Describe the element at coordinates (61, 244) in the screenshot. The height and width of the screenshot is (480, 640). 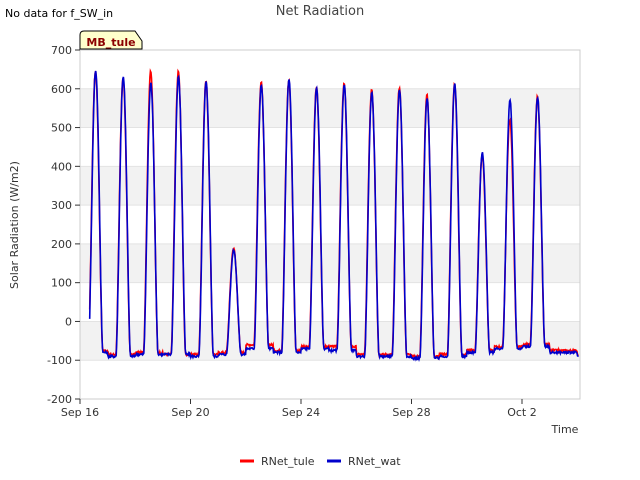
I see `y-tick-label: 200` at that location.